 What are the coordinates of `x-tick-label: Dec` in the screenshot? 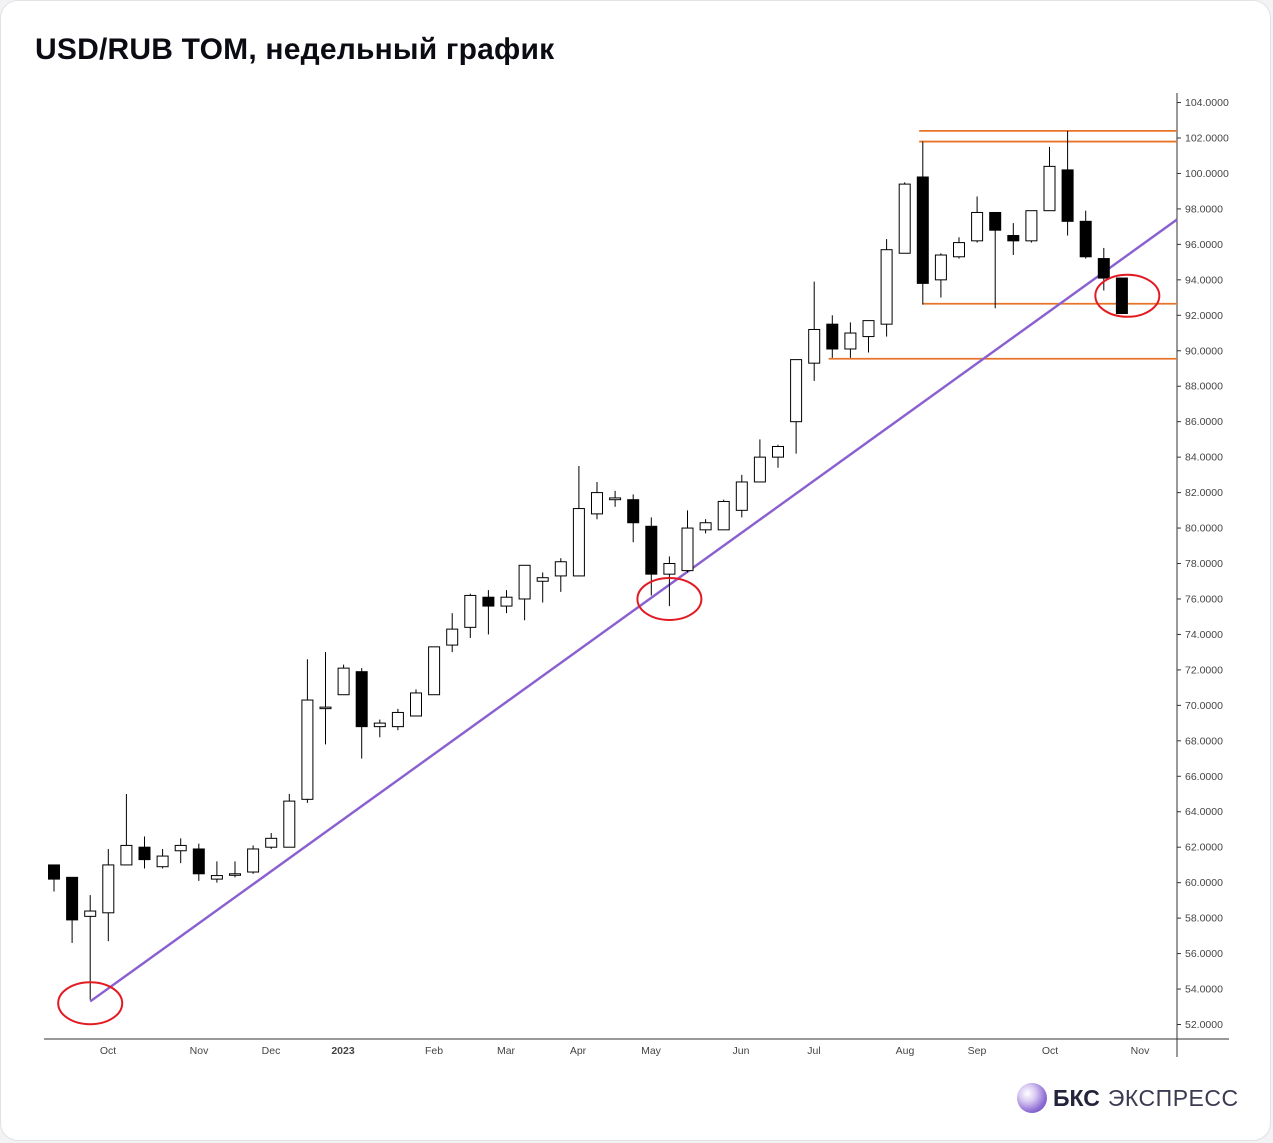 It's located at (271, 1051).